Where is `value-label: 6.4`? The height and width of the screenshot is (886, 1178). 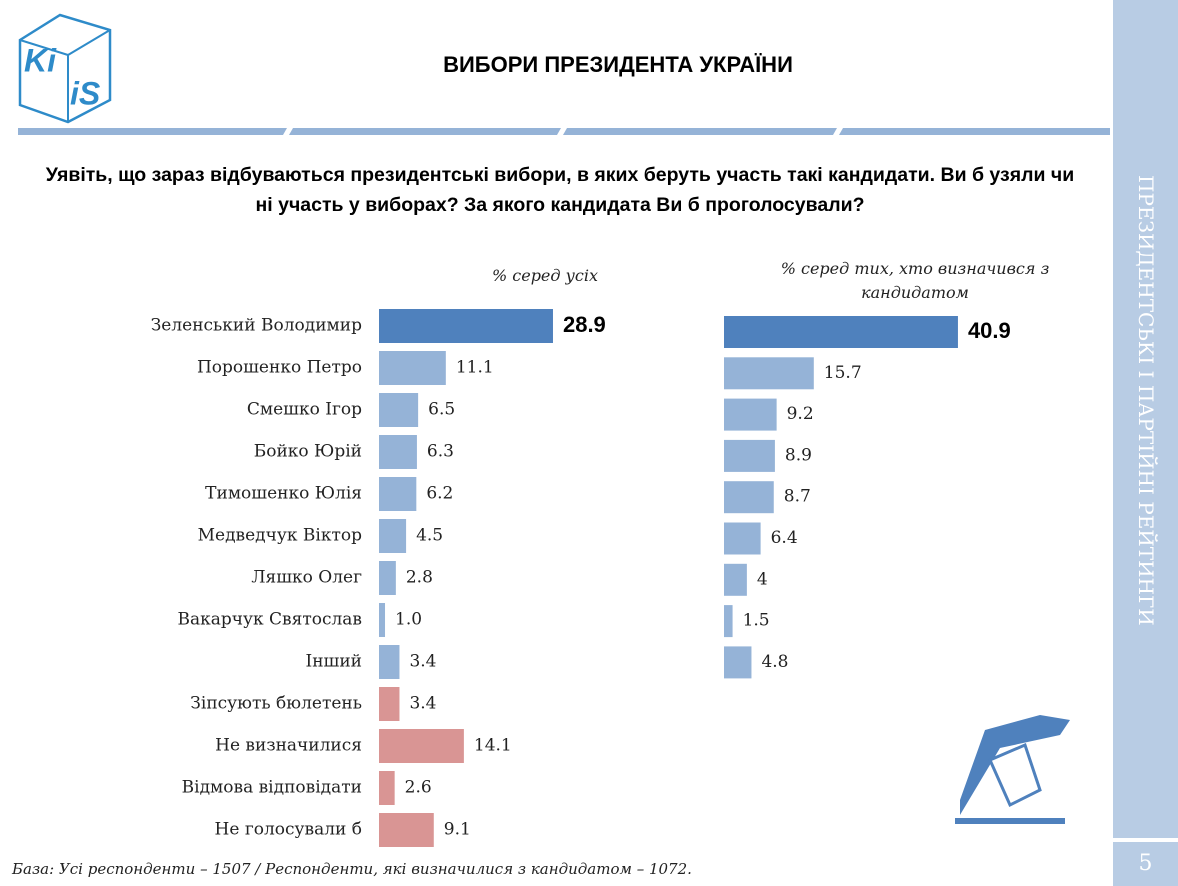 value-label: 6.4 is located at coordinates (784, 538).